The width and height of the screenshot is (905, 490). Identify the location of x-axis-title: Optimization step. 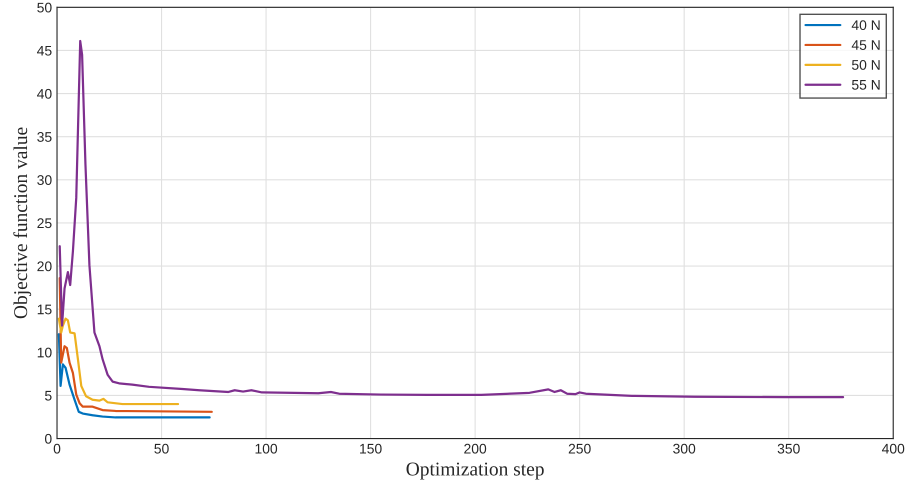
(475, 471).